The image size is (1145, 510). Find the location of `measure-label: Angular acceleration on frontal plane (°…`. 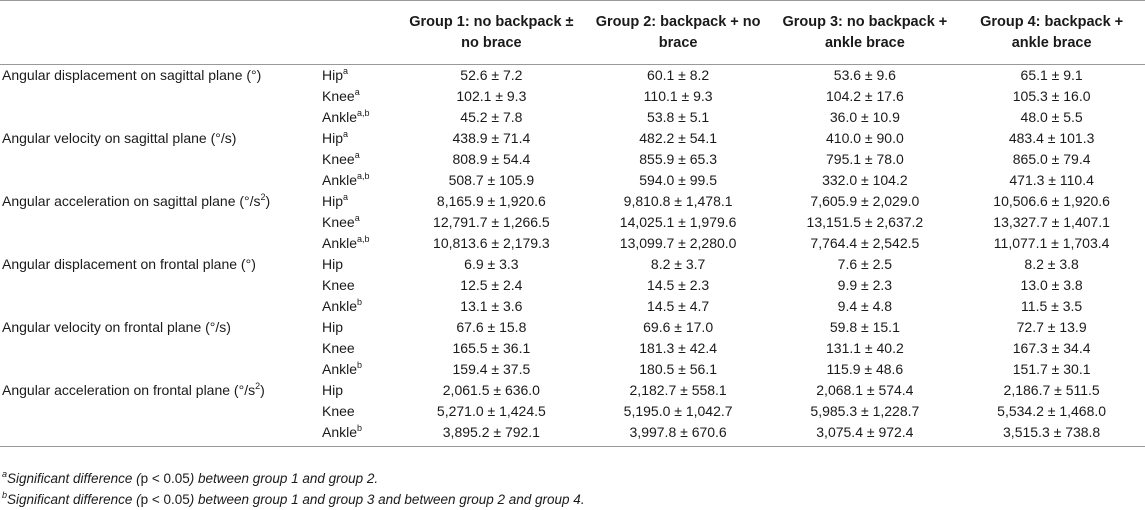

measure-label: Angular acceleration on frontal plane (°… is located at coordinates (159, 390).